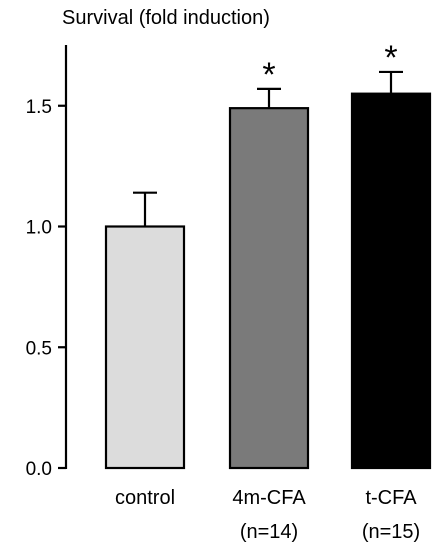 The height and width of the screenshot is (550, 433). I want to click on category-sublabel: (n=14), so click(269, 532).